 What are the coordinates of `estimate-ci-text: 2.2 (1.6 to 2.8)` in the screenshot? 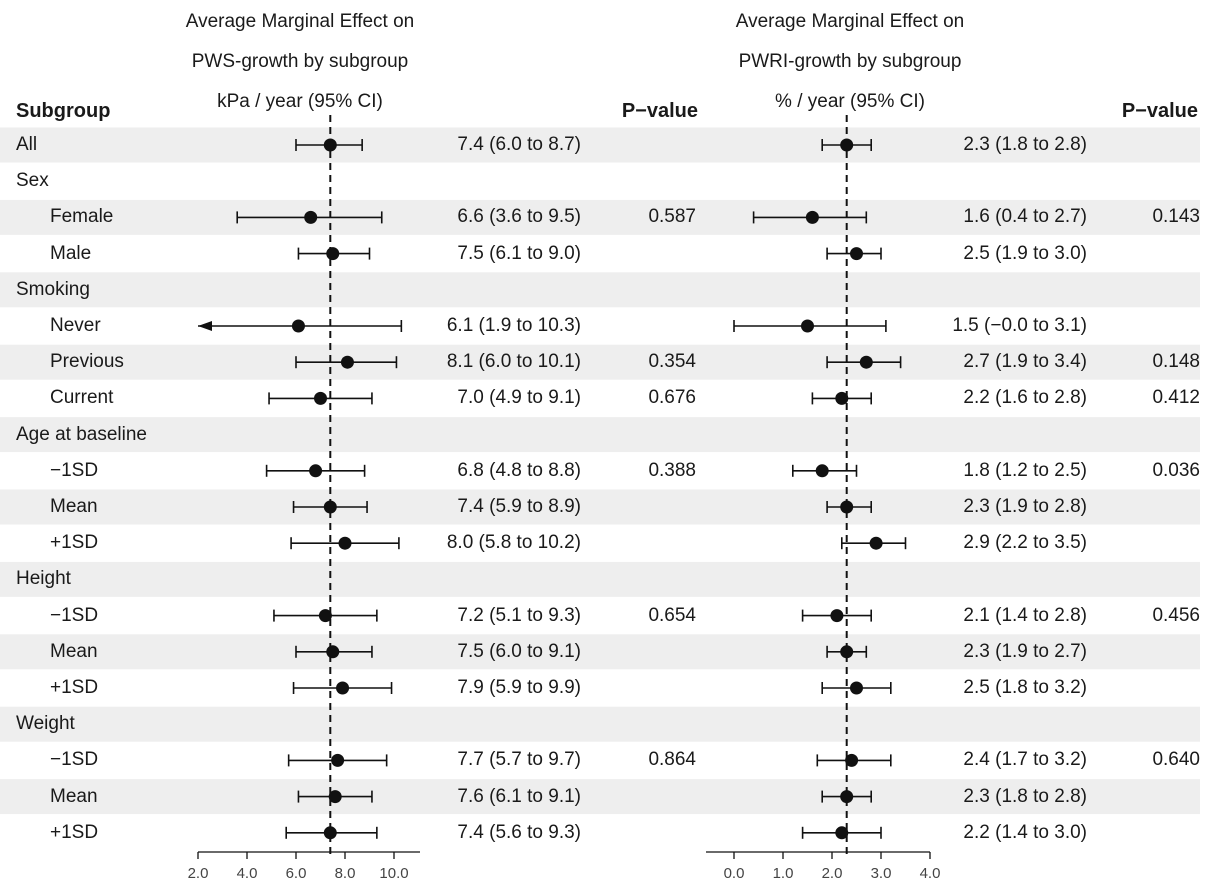 It's located at (1025, 398).